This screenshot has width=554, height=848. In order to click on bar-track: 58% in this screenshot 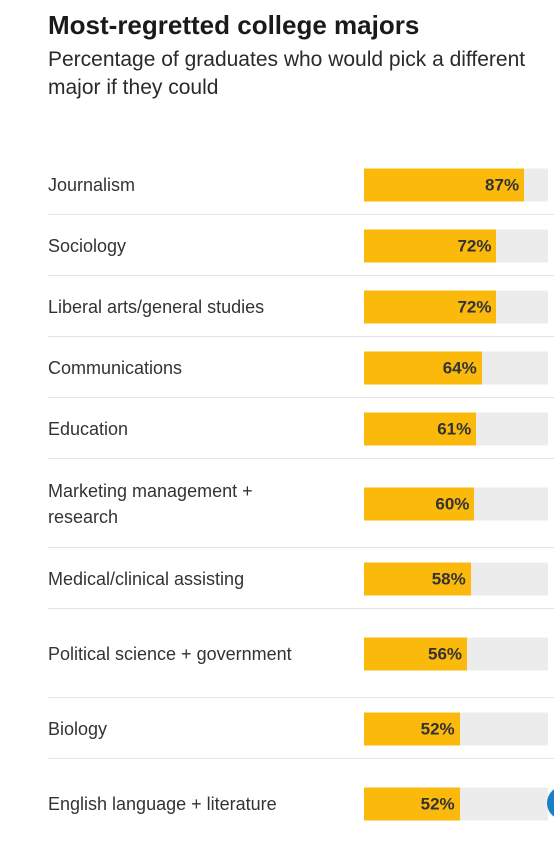, I will do `click(456, 578)`.